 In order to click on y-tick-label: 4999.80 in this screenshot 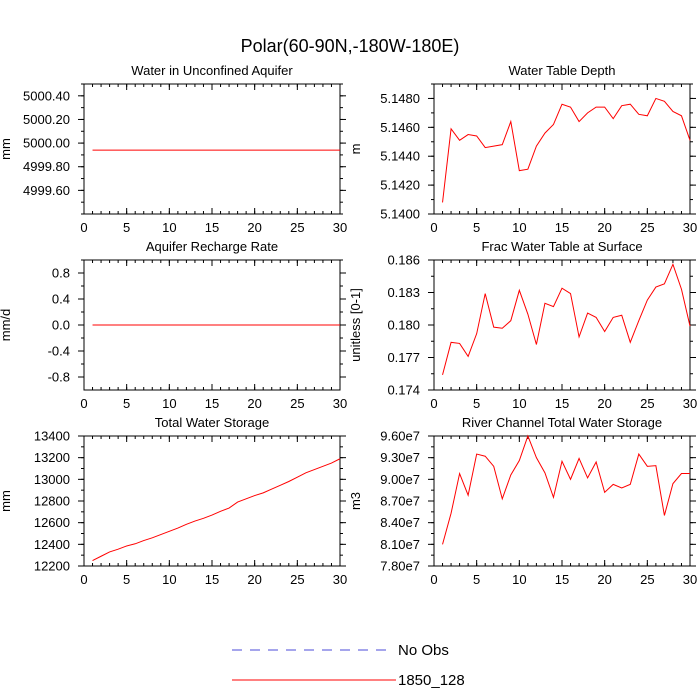, I will do `click(46, 166)`.